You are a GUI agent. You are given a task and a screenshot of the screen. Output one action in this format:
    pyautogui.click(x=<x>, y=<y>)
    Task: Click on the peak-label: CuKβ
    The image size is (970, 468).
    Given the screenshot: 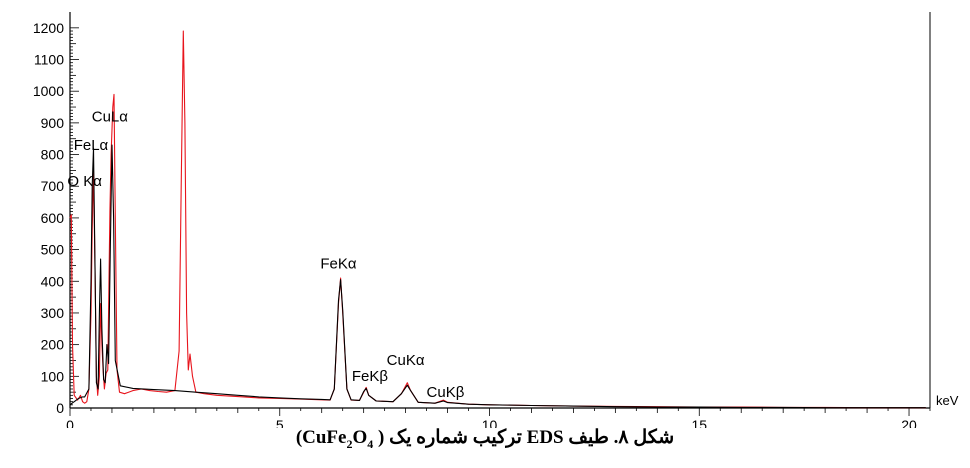 What is the action you would take?
    pyautogui.click(x=446, y=392)
    